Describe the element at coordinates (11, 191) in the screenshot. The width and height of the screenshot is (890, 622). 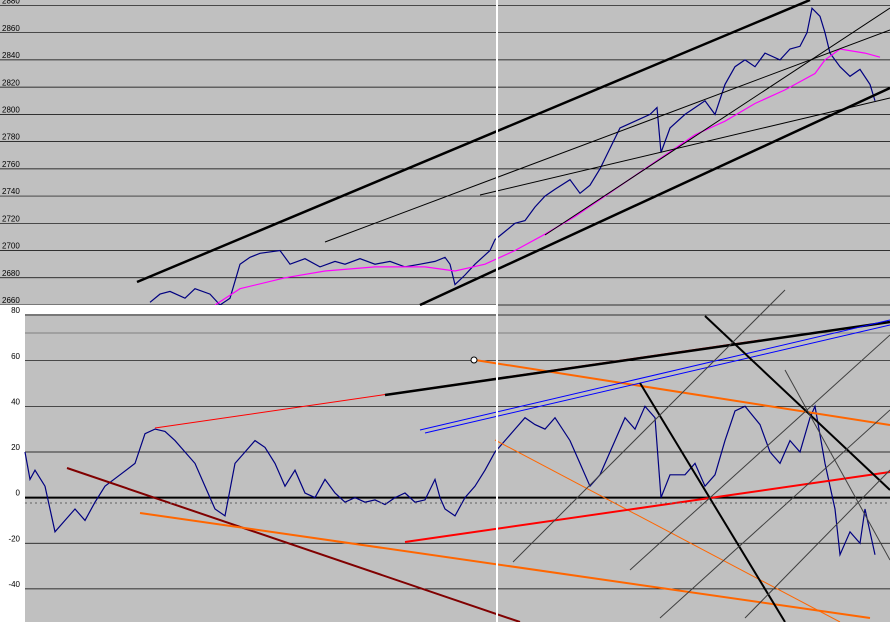
I see `y-tick-label: 2740` at that location.